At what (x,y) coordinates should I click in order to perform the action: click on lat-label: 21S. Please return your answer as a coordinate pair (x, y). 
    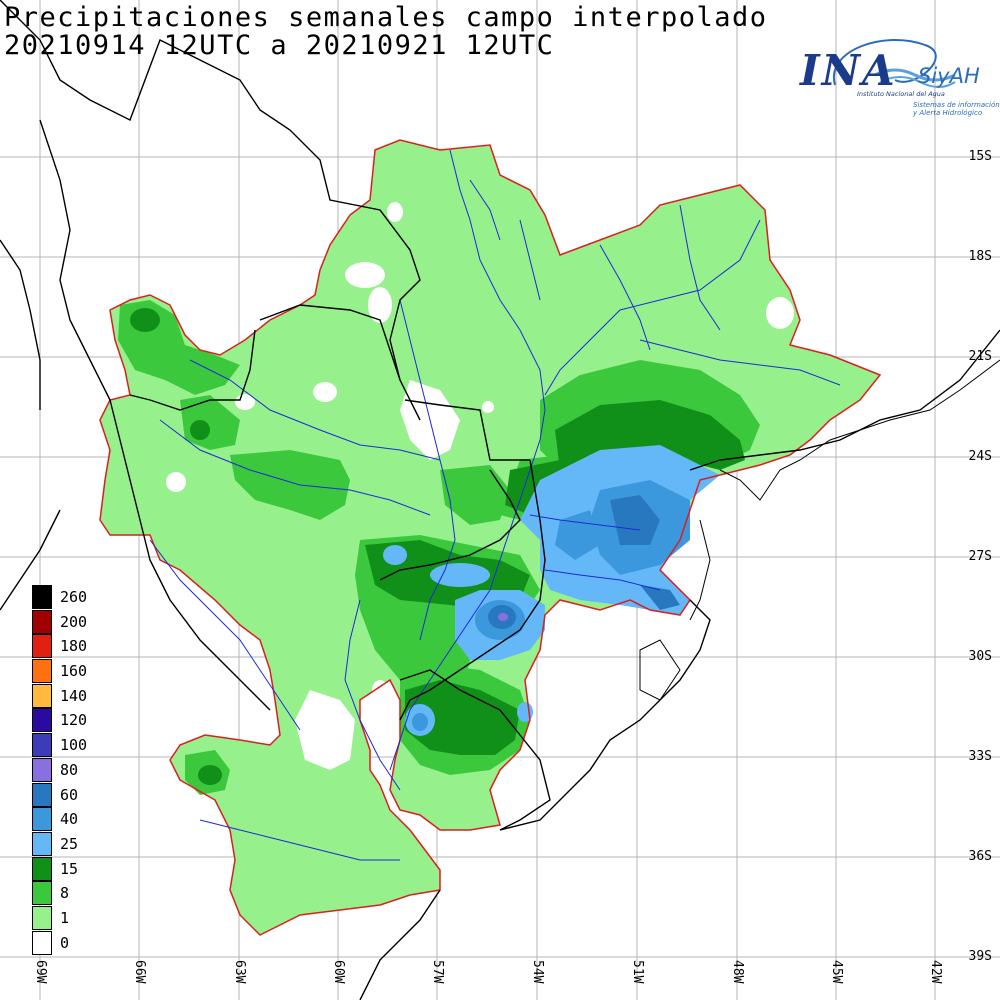
    Looking at the image, I should click on (980, 356).